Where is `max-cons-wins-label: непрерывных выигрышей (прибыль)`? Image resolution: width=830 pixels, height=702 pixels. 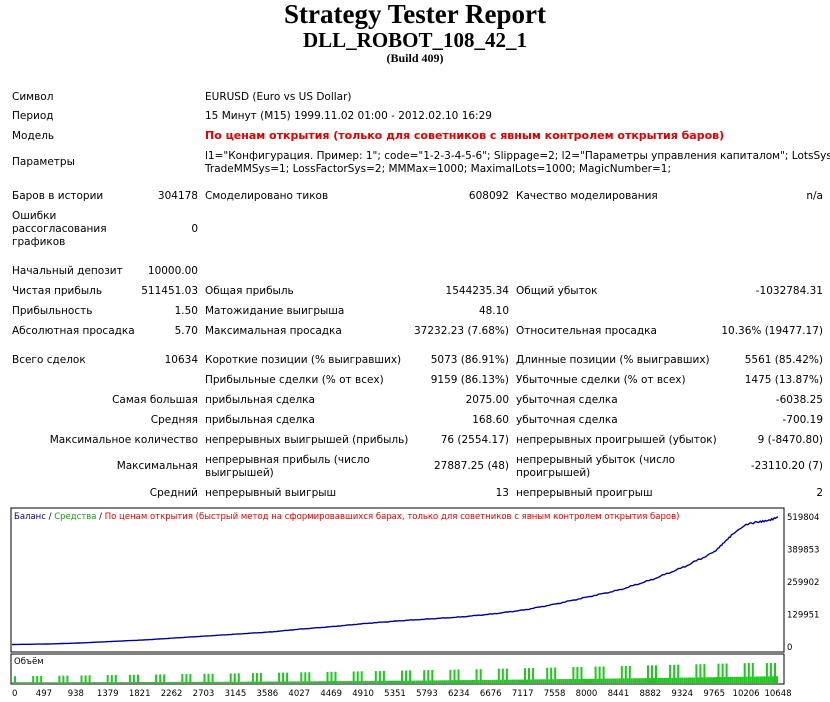 max-cons-wins-label: непрерывных выигрышей (прибыль) is located at coordinates (307, 440).